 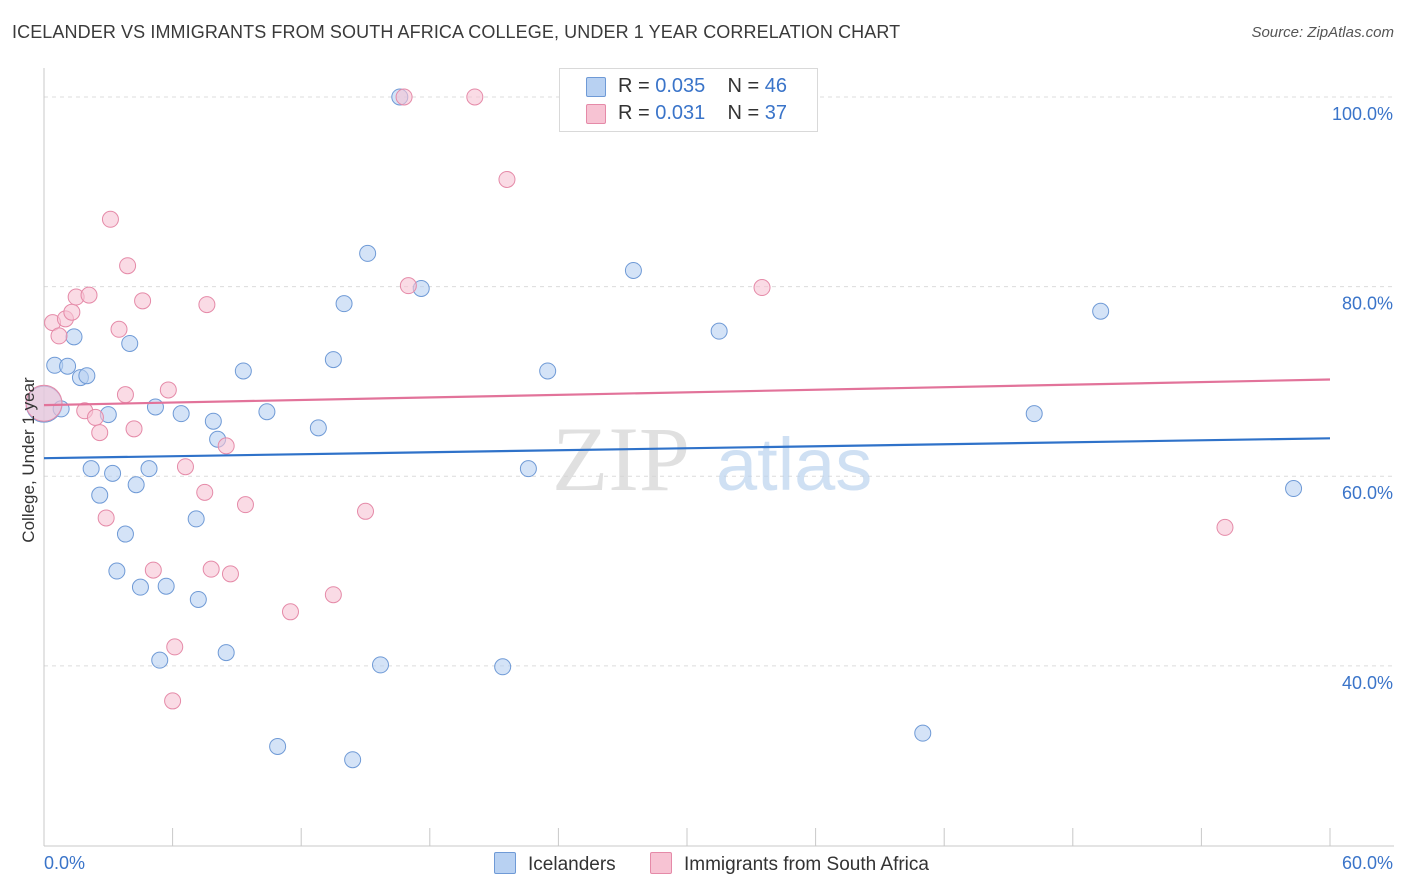 What do you see at coordinates (1362, 114) in the screenshot?
I see `y-tick-label: 100.0%` at bounding box center [1362, 114].